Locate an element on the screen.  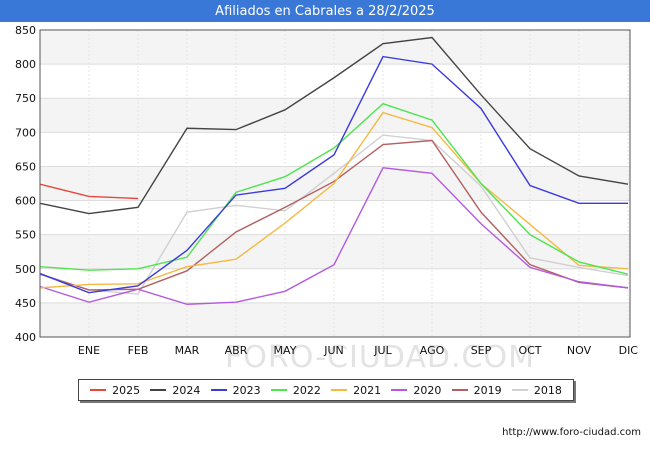
legend-label: 2020 is located at coordinates (427, 390).